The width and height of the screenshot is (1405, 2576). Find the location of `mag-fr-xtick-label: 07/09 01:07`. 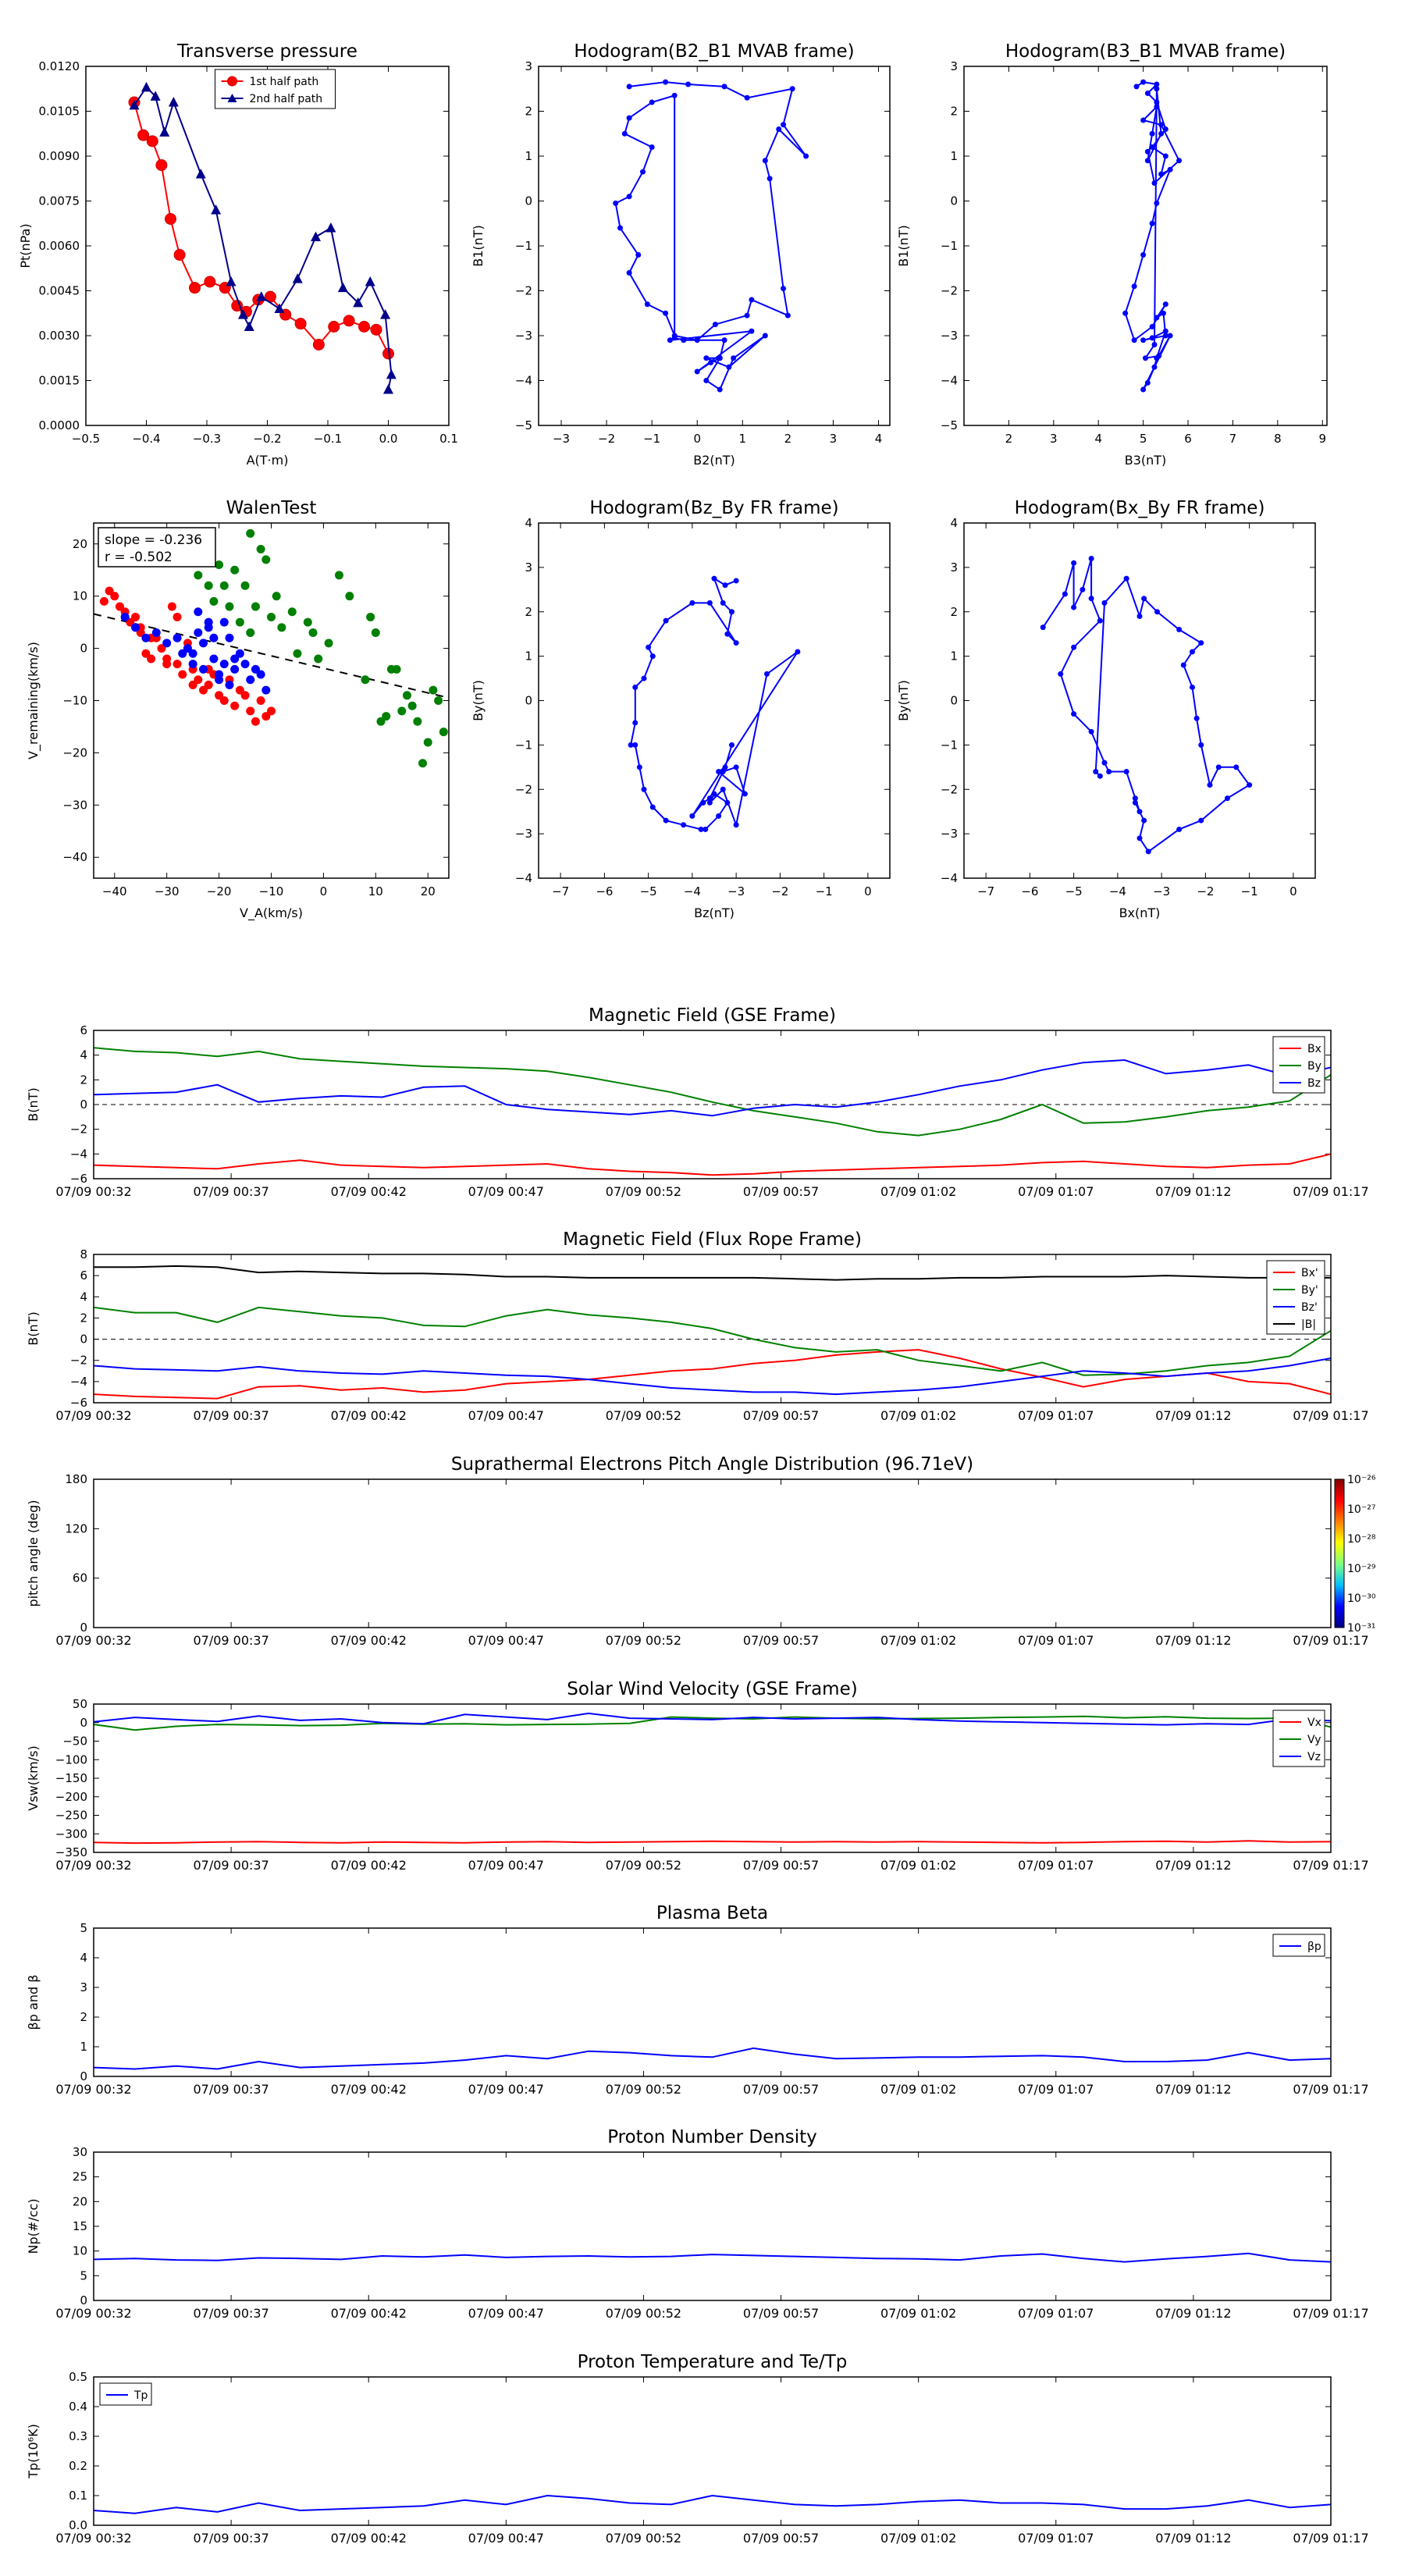

mag-fr-xtick-label: 07/09 01:07 is located at coordinates (1056, 1415).